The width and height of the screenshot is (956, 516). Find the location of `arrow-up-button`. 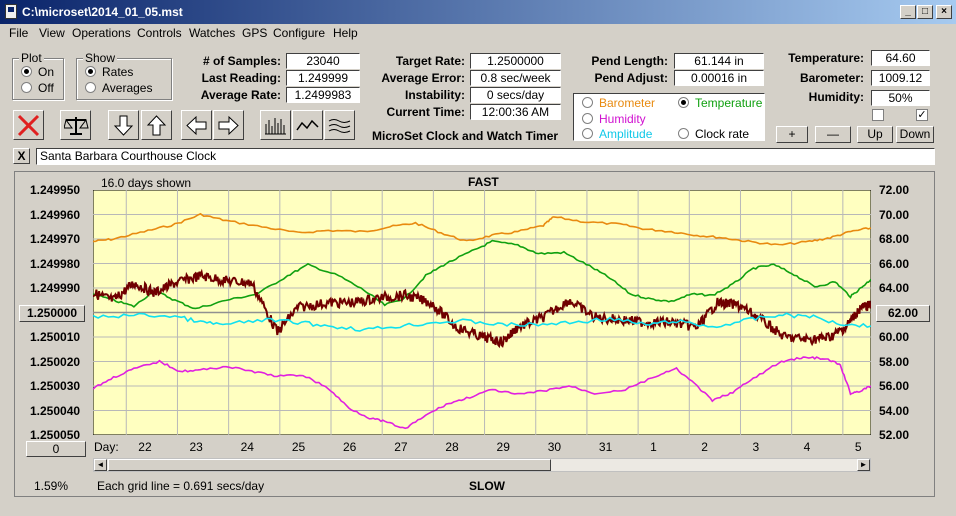

arrow-up-button is located at coordinates (156, 125).